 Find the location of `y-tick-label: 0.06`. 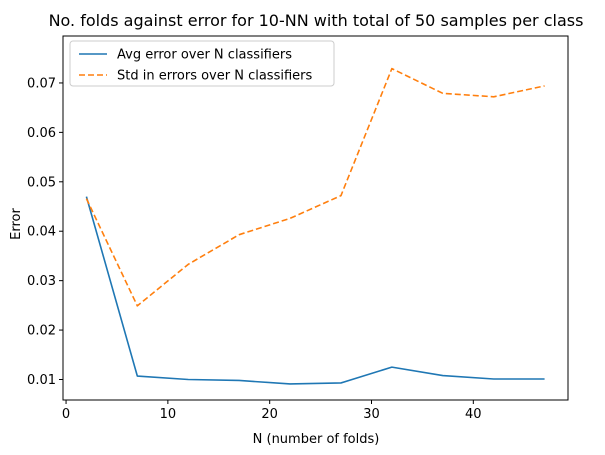

y-tick-label: 0.06 is located at coordinates (41, 133).